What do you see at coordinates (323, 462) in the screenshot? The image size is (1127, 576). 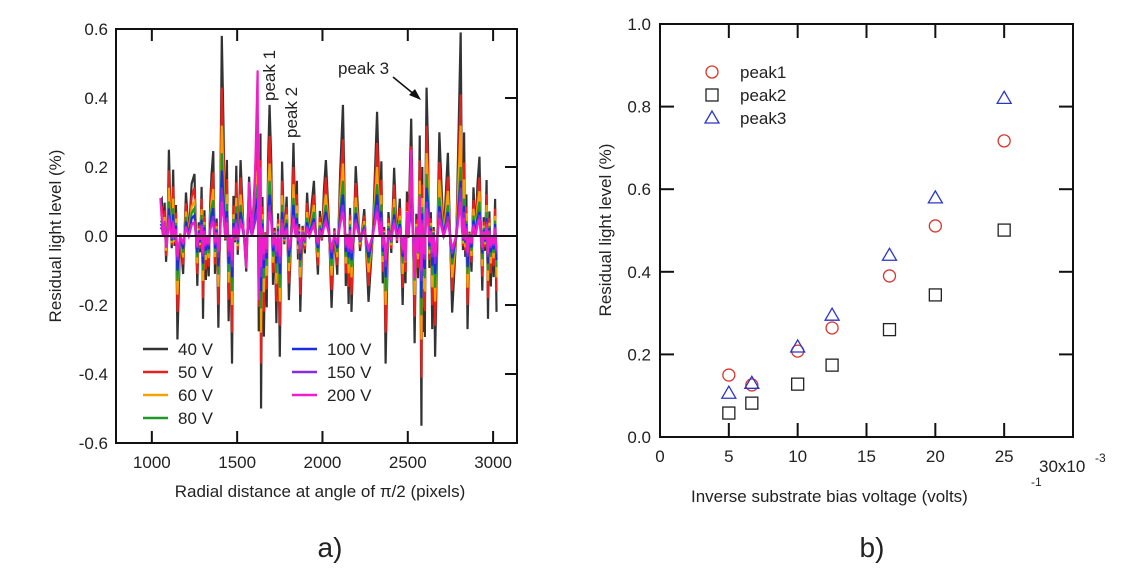 I see `x-tick-label: 2000` at bounding box center [323, 462].